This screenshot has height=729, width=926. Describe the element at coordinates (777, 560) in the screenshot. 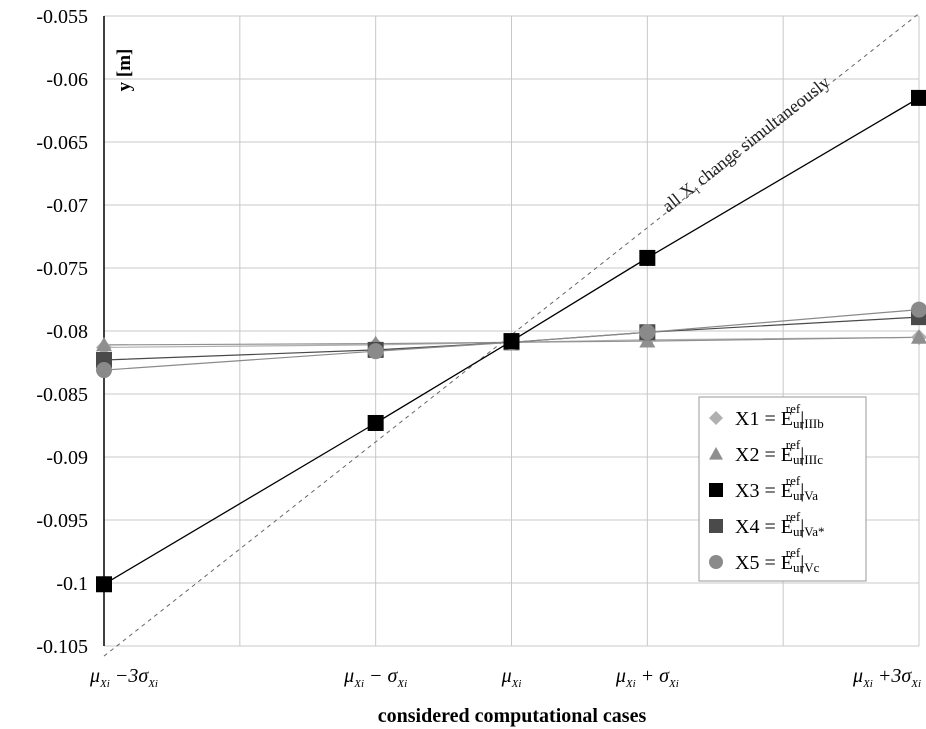

I see `legend-label-x5: X5 = Eurref|Vc` at that location.